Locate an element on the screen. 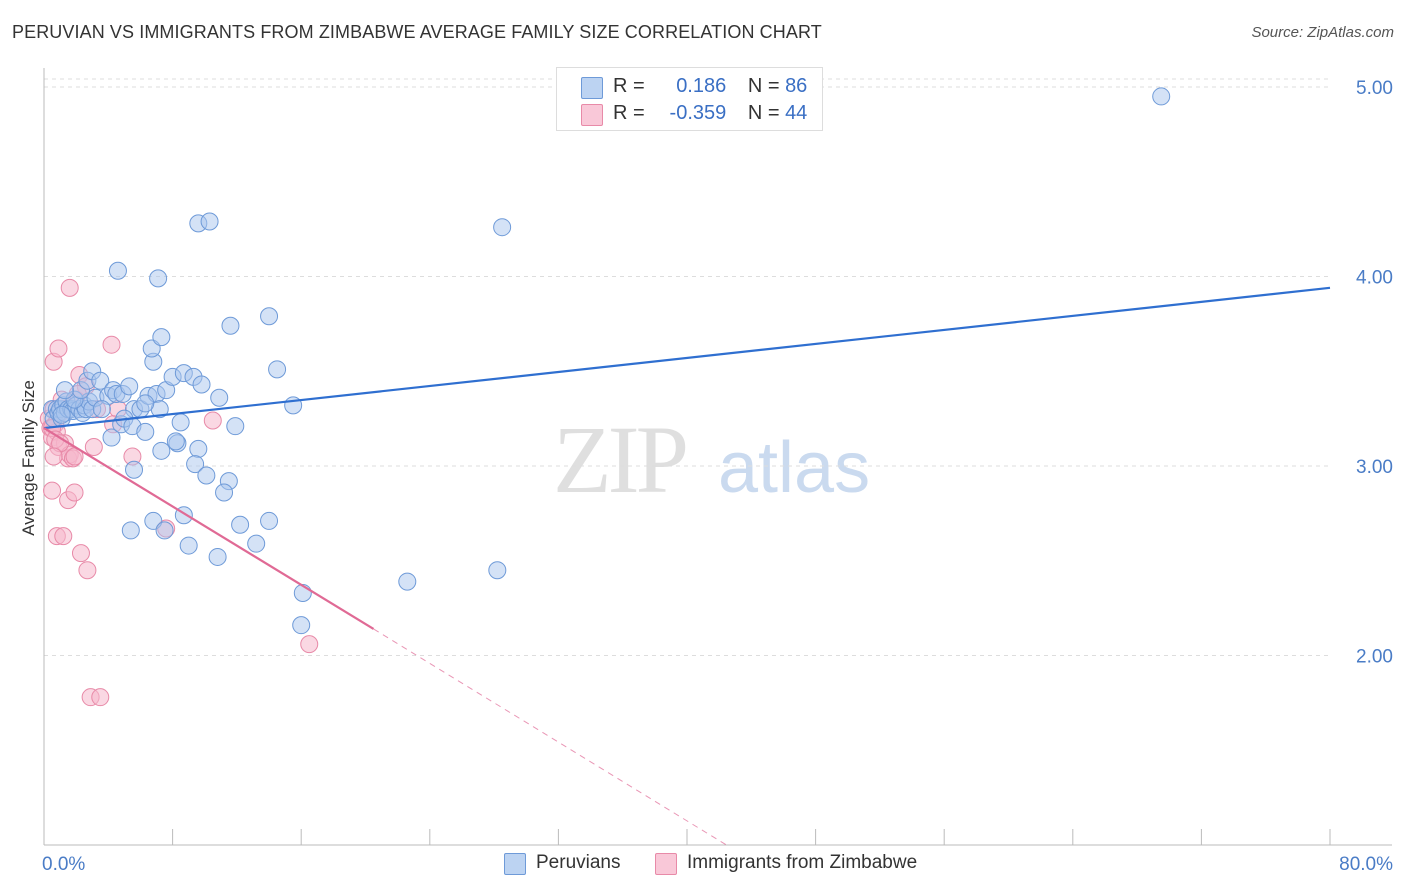  r-value-zimbabwe: -0.359 is located at coordinates (698, 113).